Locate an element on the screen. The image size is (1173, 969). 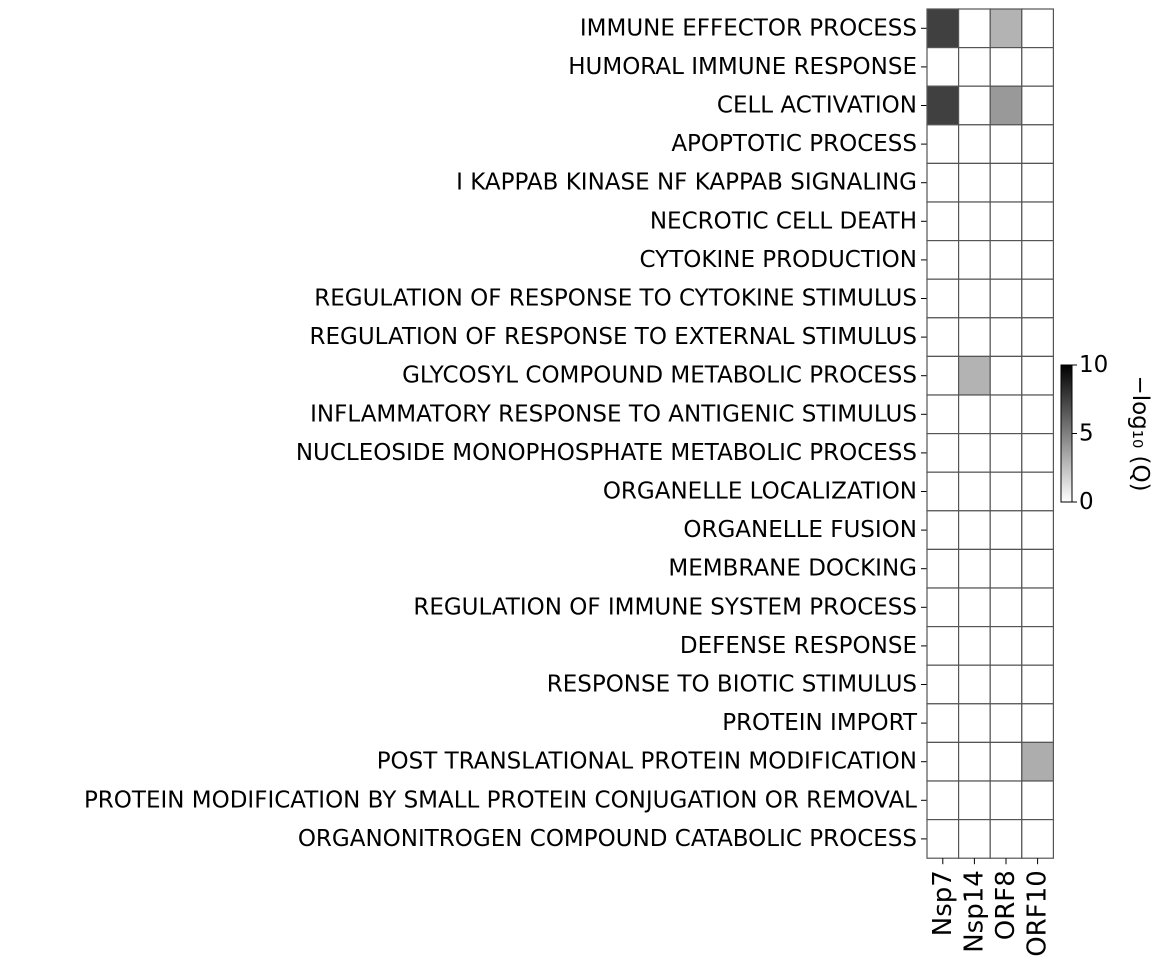
row-label: APOPTOTIC PROCESS is located at coordinates (794, 144).